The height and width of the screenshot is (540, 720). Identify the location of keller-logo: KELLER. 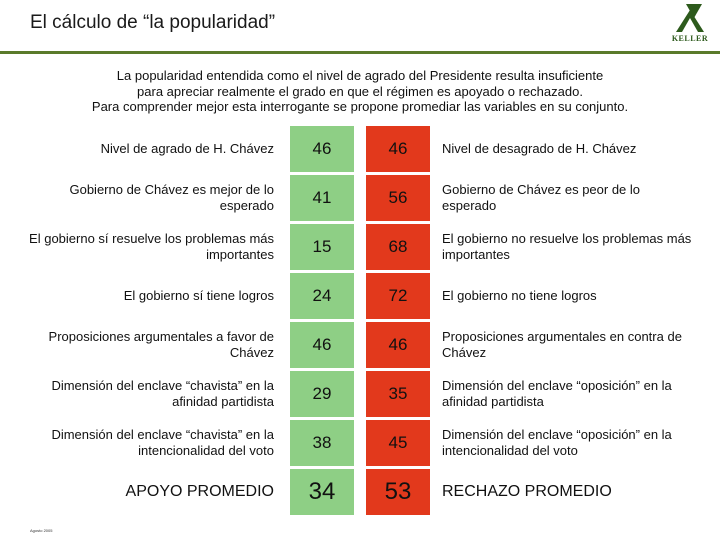
(690, 28).